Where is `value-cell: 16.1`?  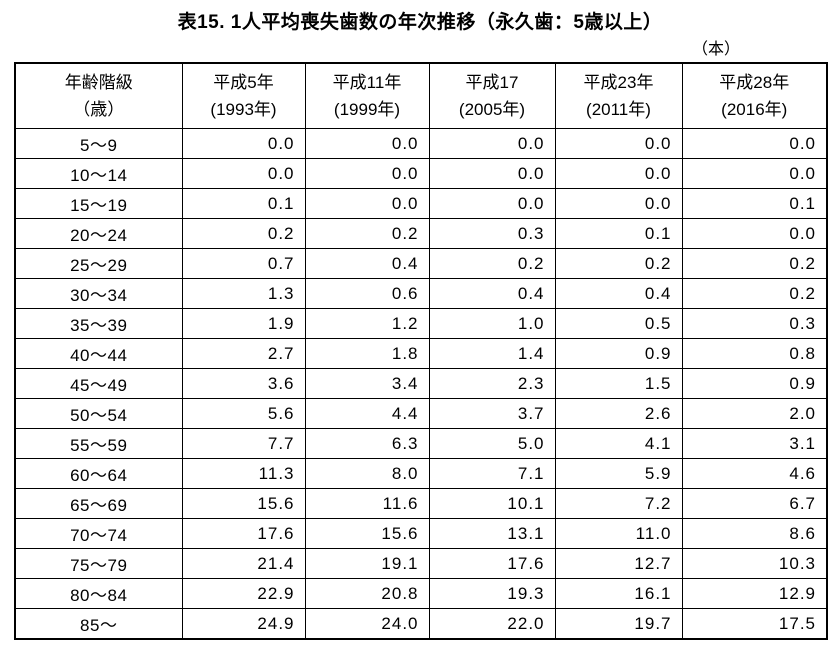 value-cell: 16.1 is located at coordinates (618, 593).